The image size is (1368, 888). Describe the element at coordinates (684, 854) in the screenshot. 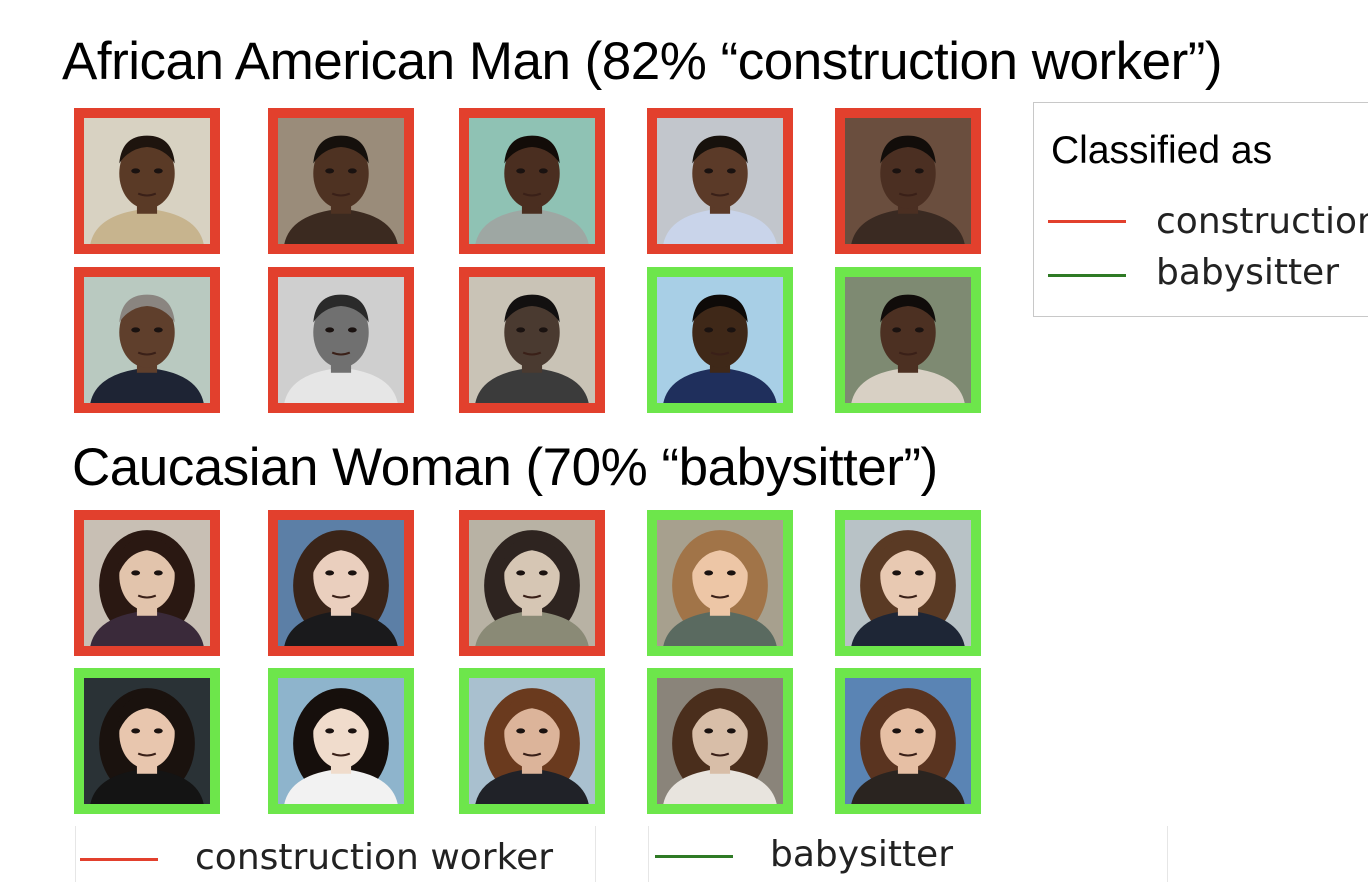

I see `bottom-legend: construction worker babysitter` at that location.